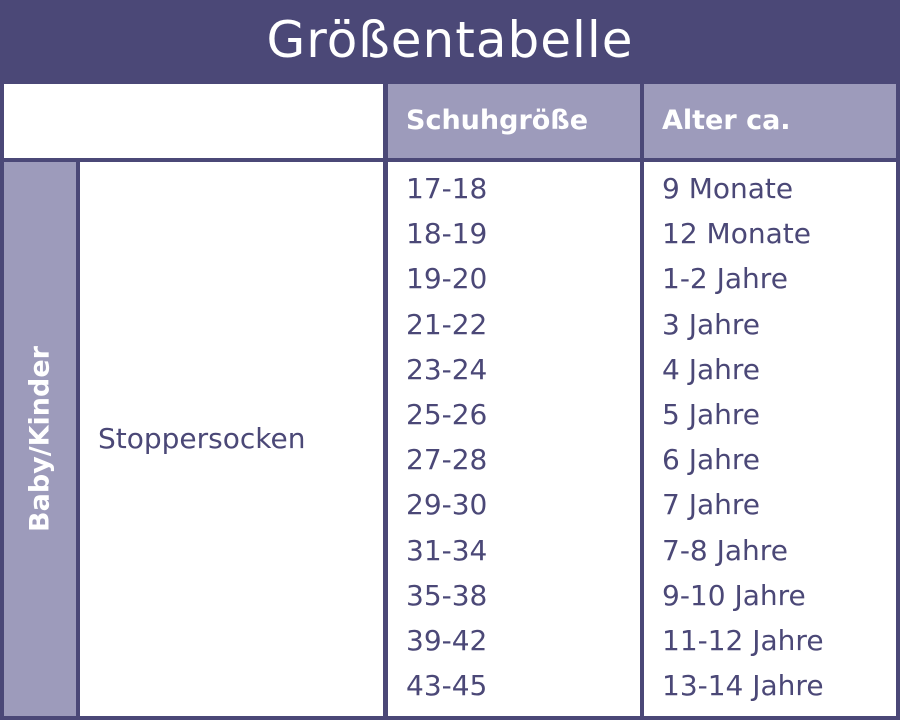 The width and height of the screenshot is (900, 720). I want to click on age-cell: 13-14 Jahre, so click(743, 686).